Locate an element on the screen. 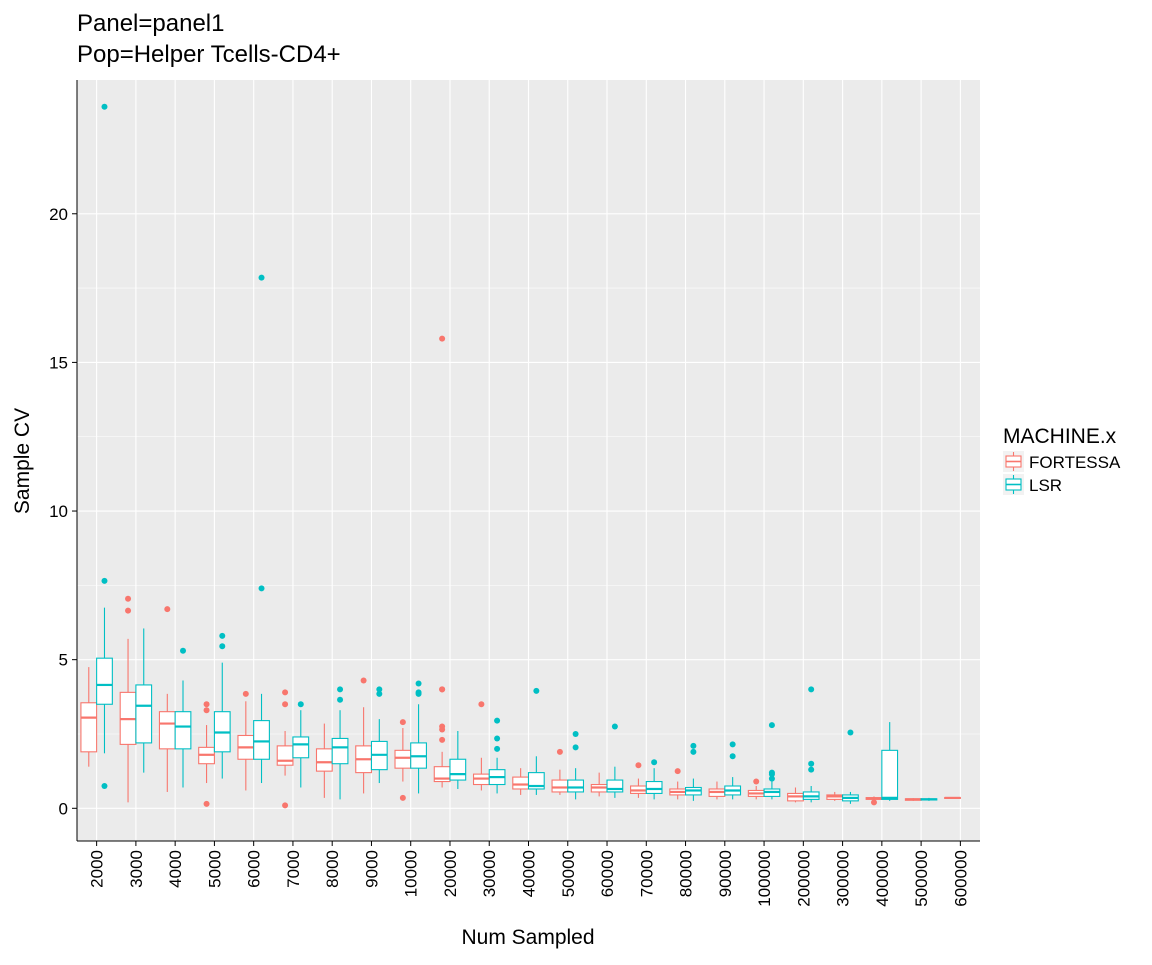 The width and height of the screenshot is (1152, 965). x-tick-label: 90000 is located at coordinates (725, 873).